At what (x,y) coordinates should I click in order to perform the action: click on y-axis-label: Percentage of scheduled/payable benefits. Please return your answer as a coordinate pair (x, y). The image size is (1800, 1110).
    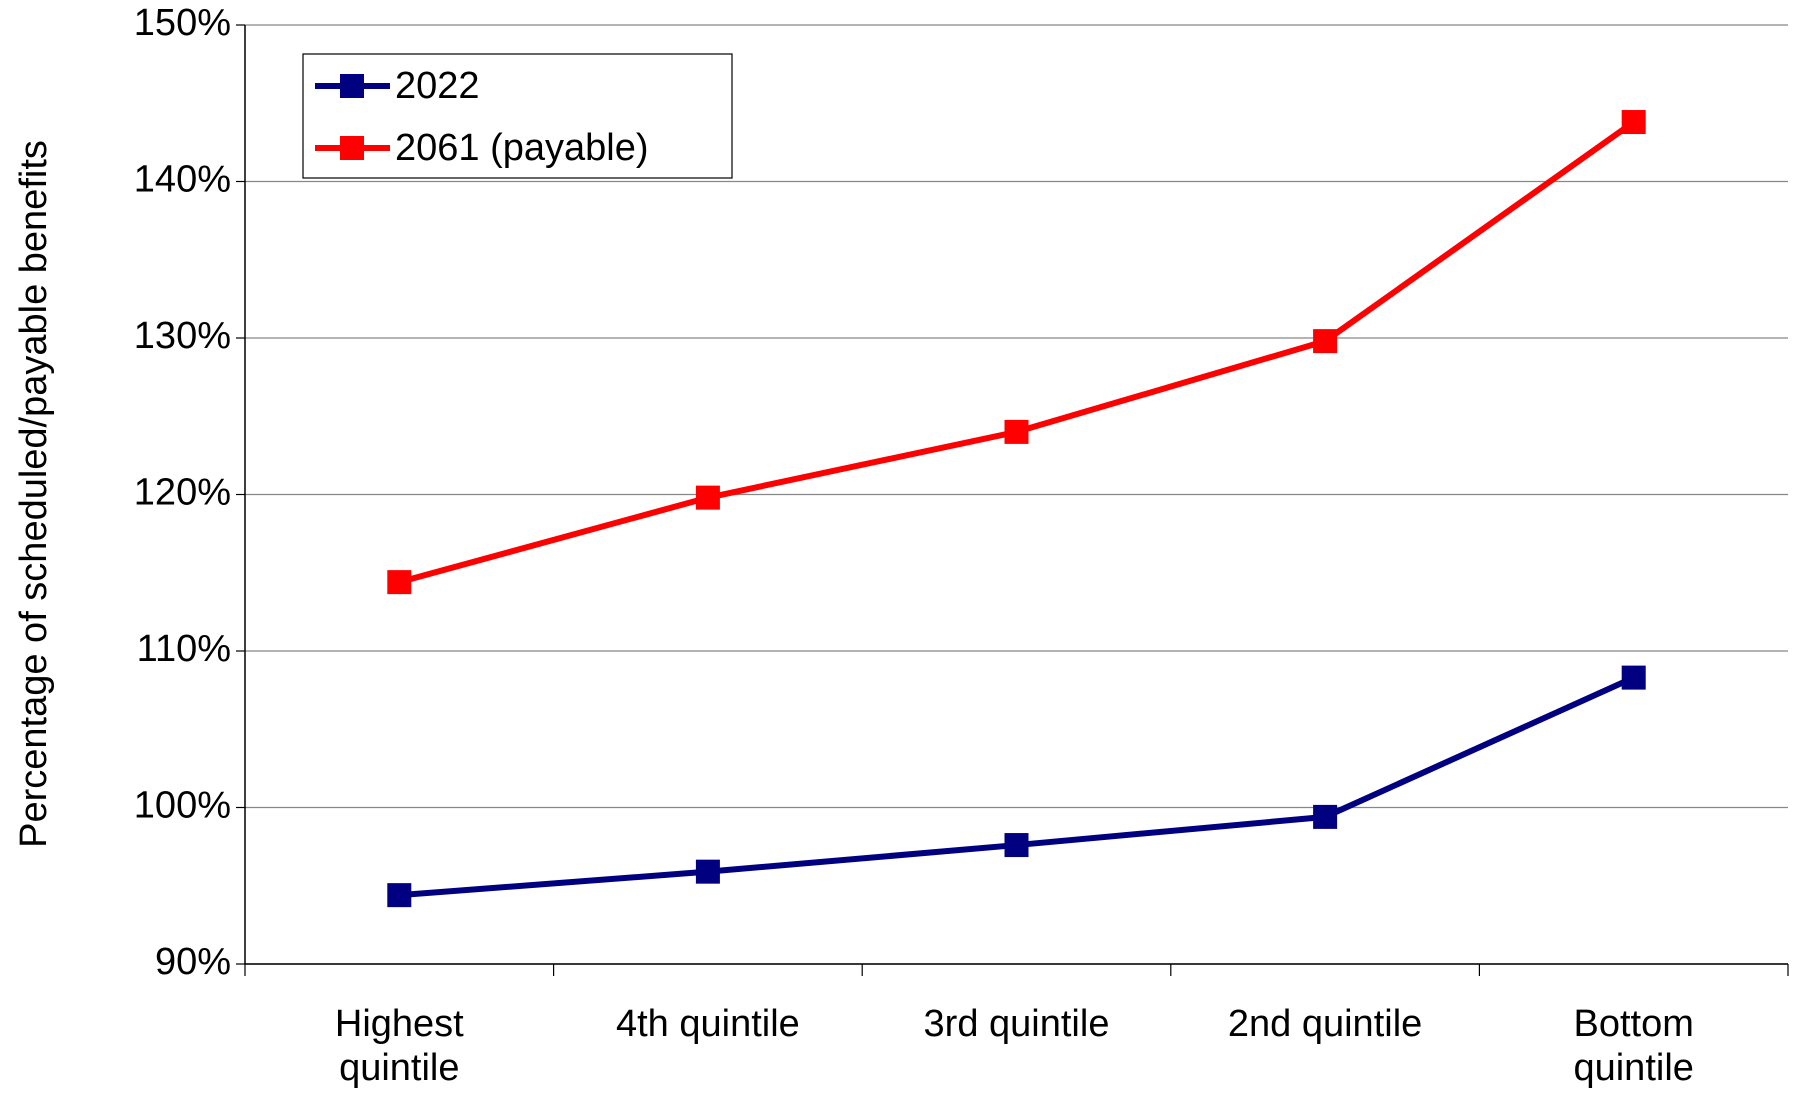
    Looking at the image, I should click on (34, 494).